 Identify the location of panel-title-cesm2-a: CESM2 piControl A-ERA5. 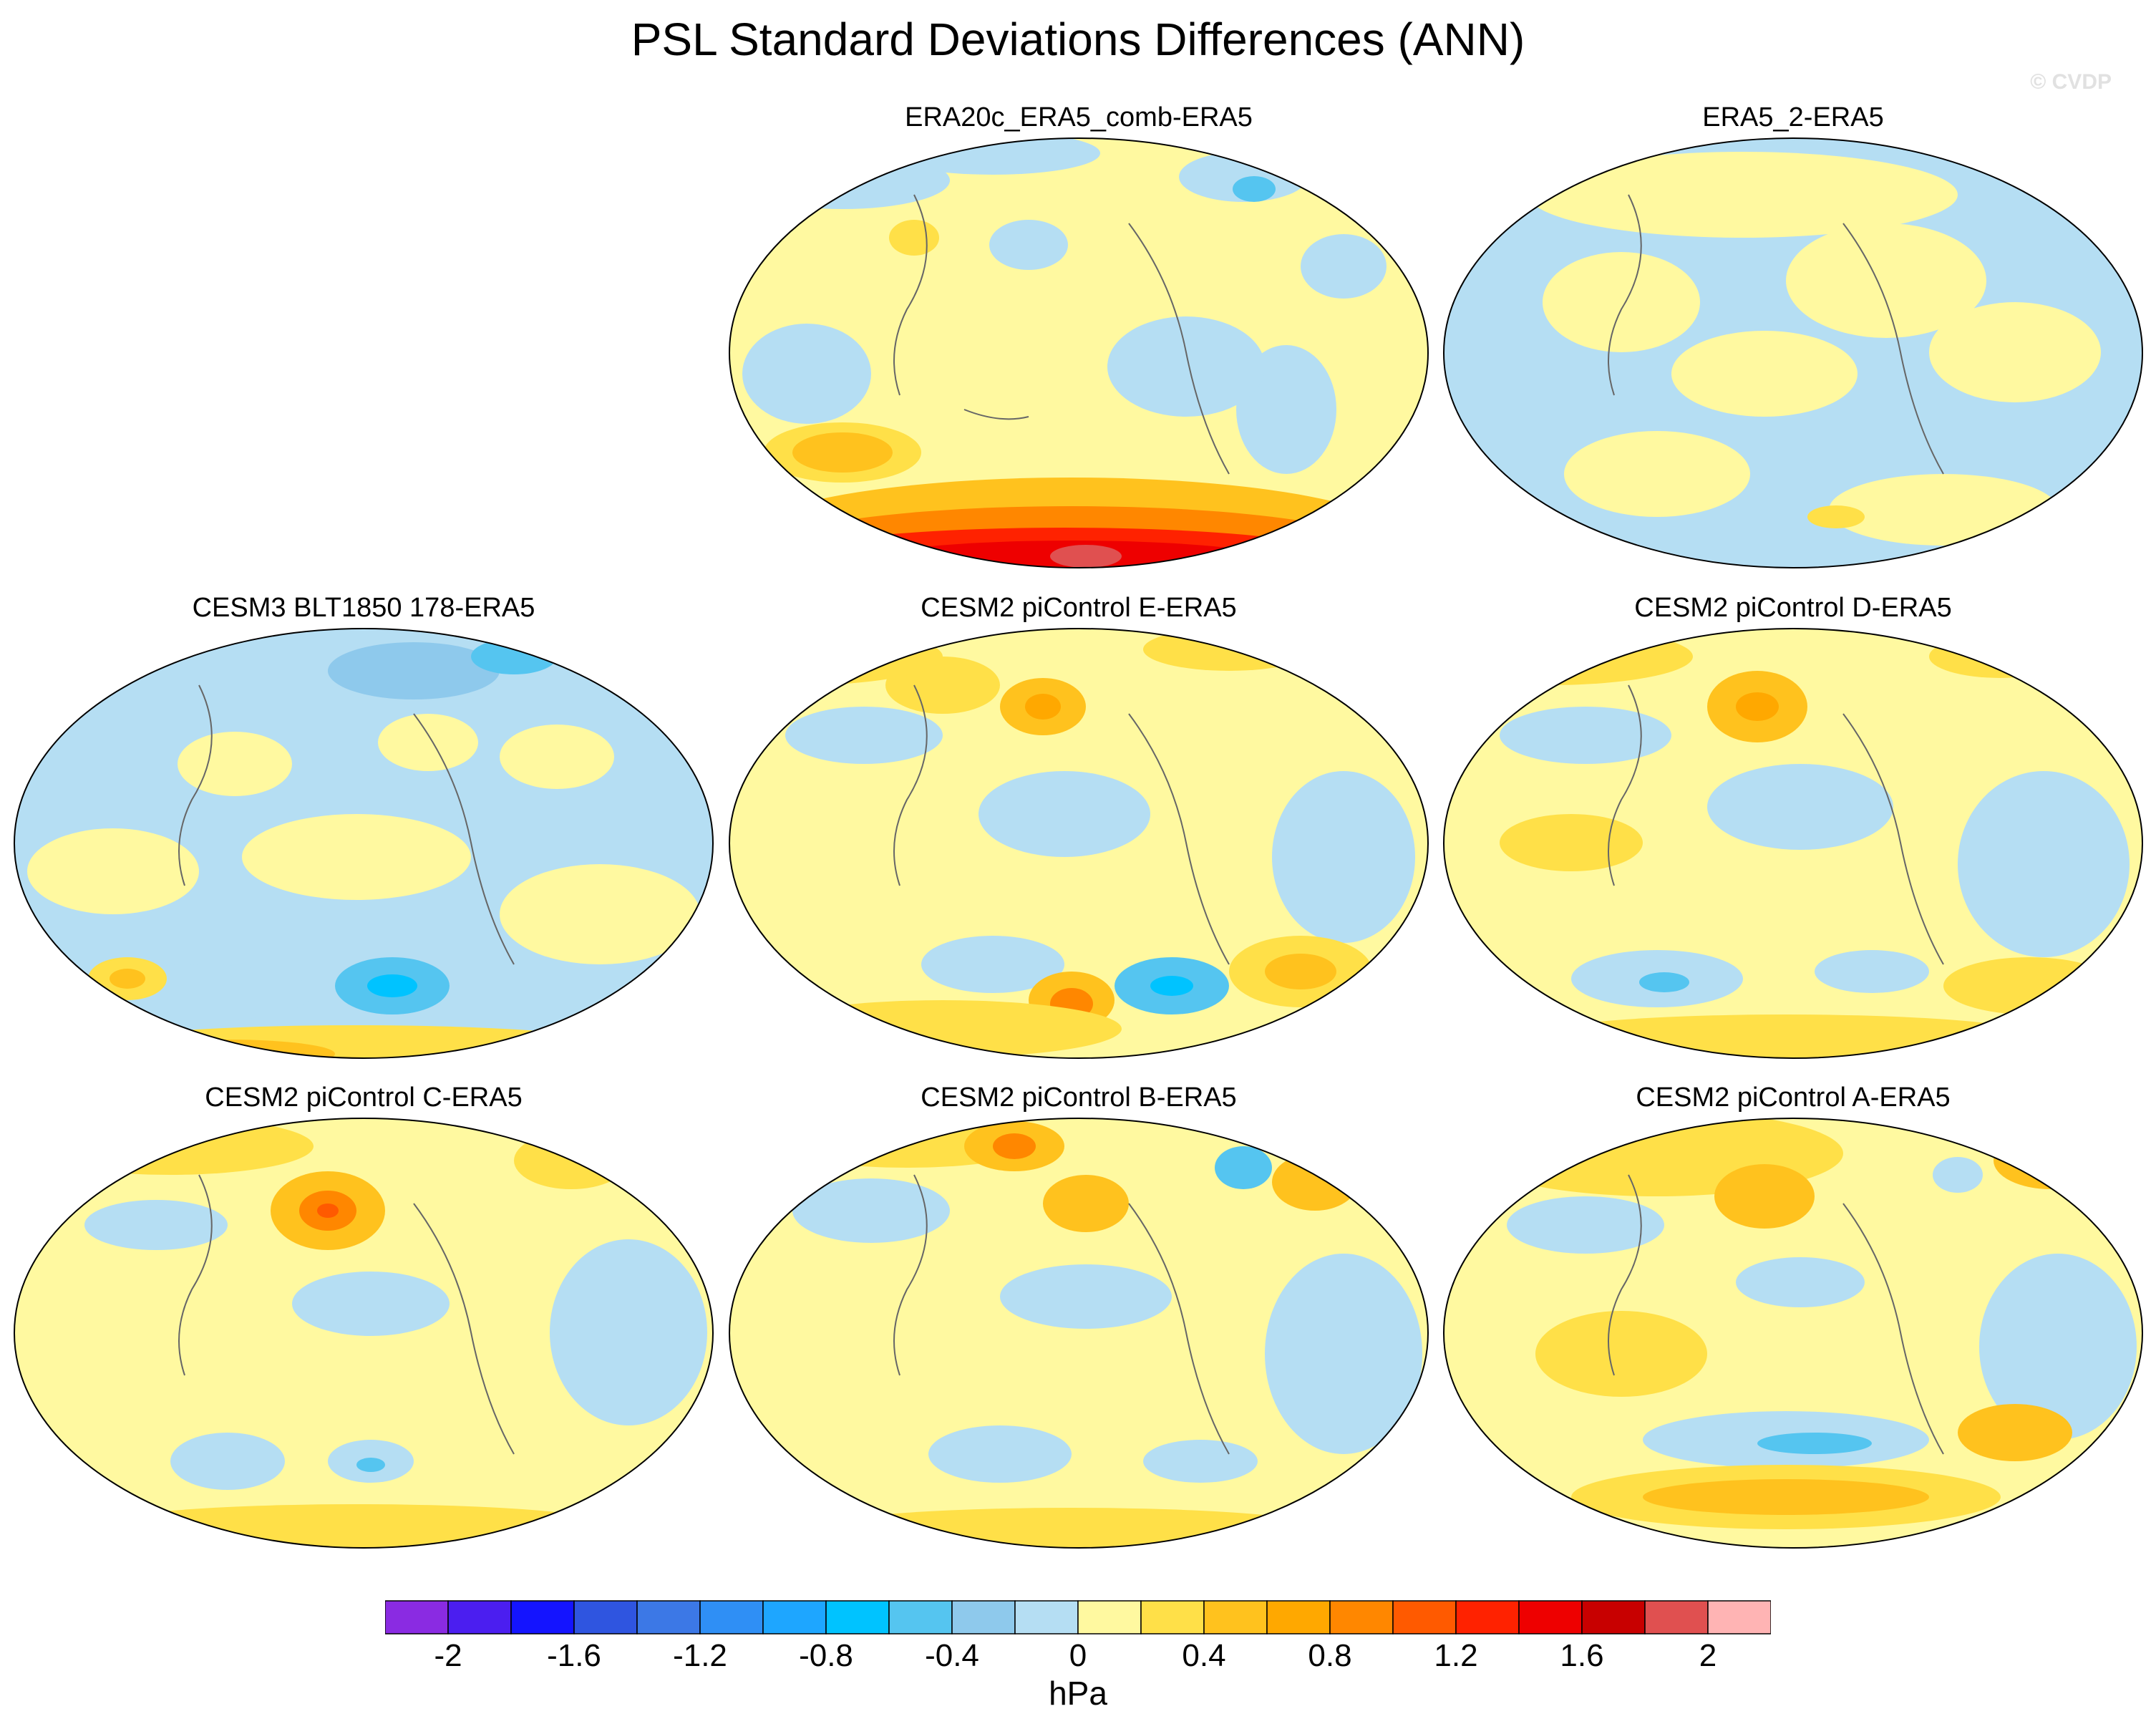
(1794, 1098).